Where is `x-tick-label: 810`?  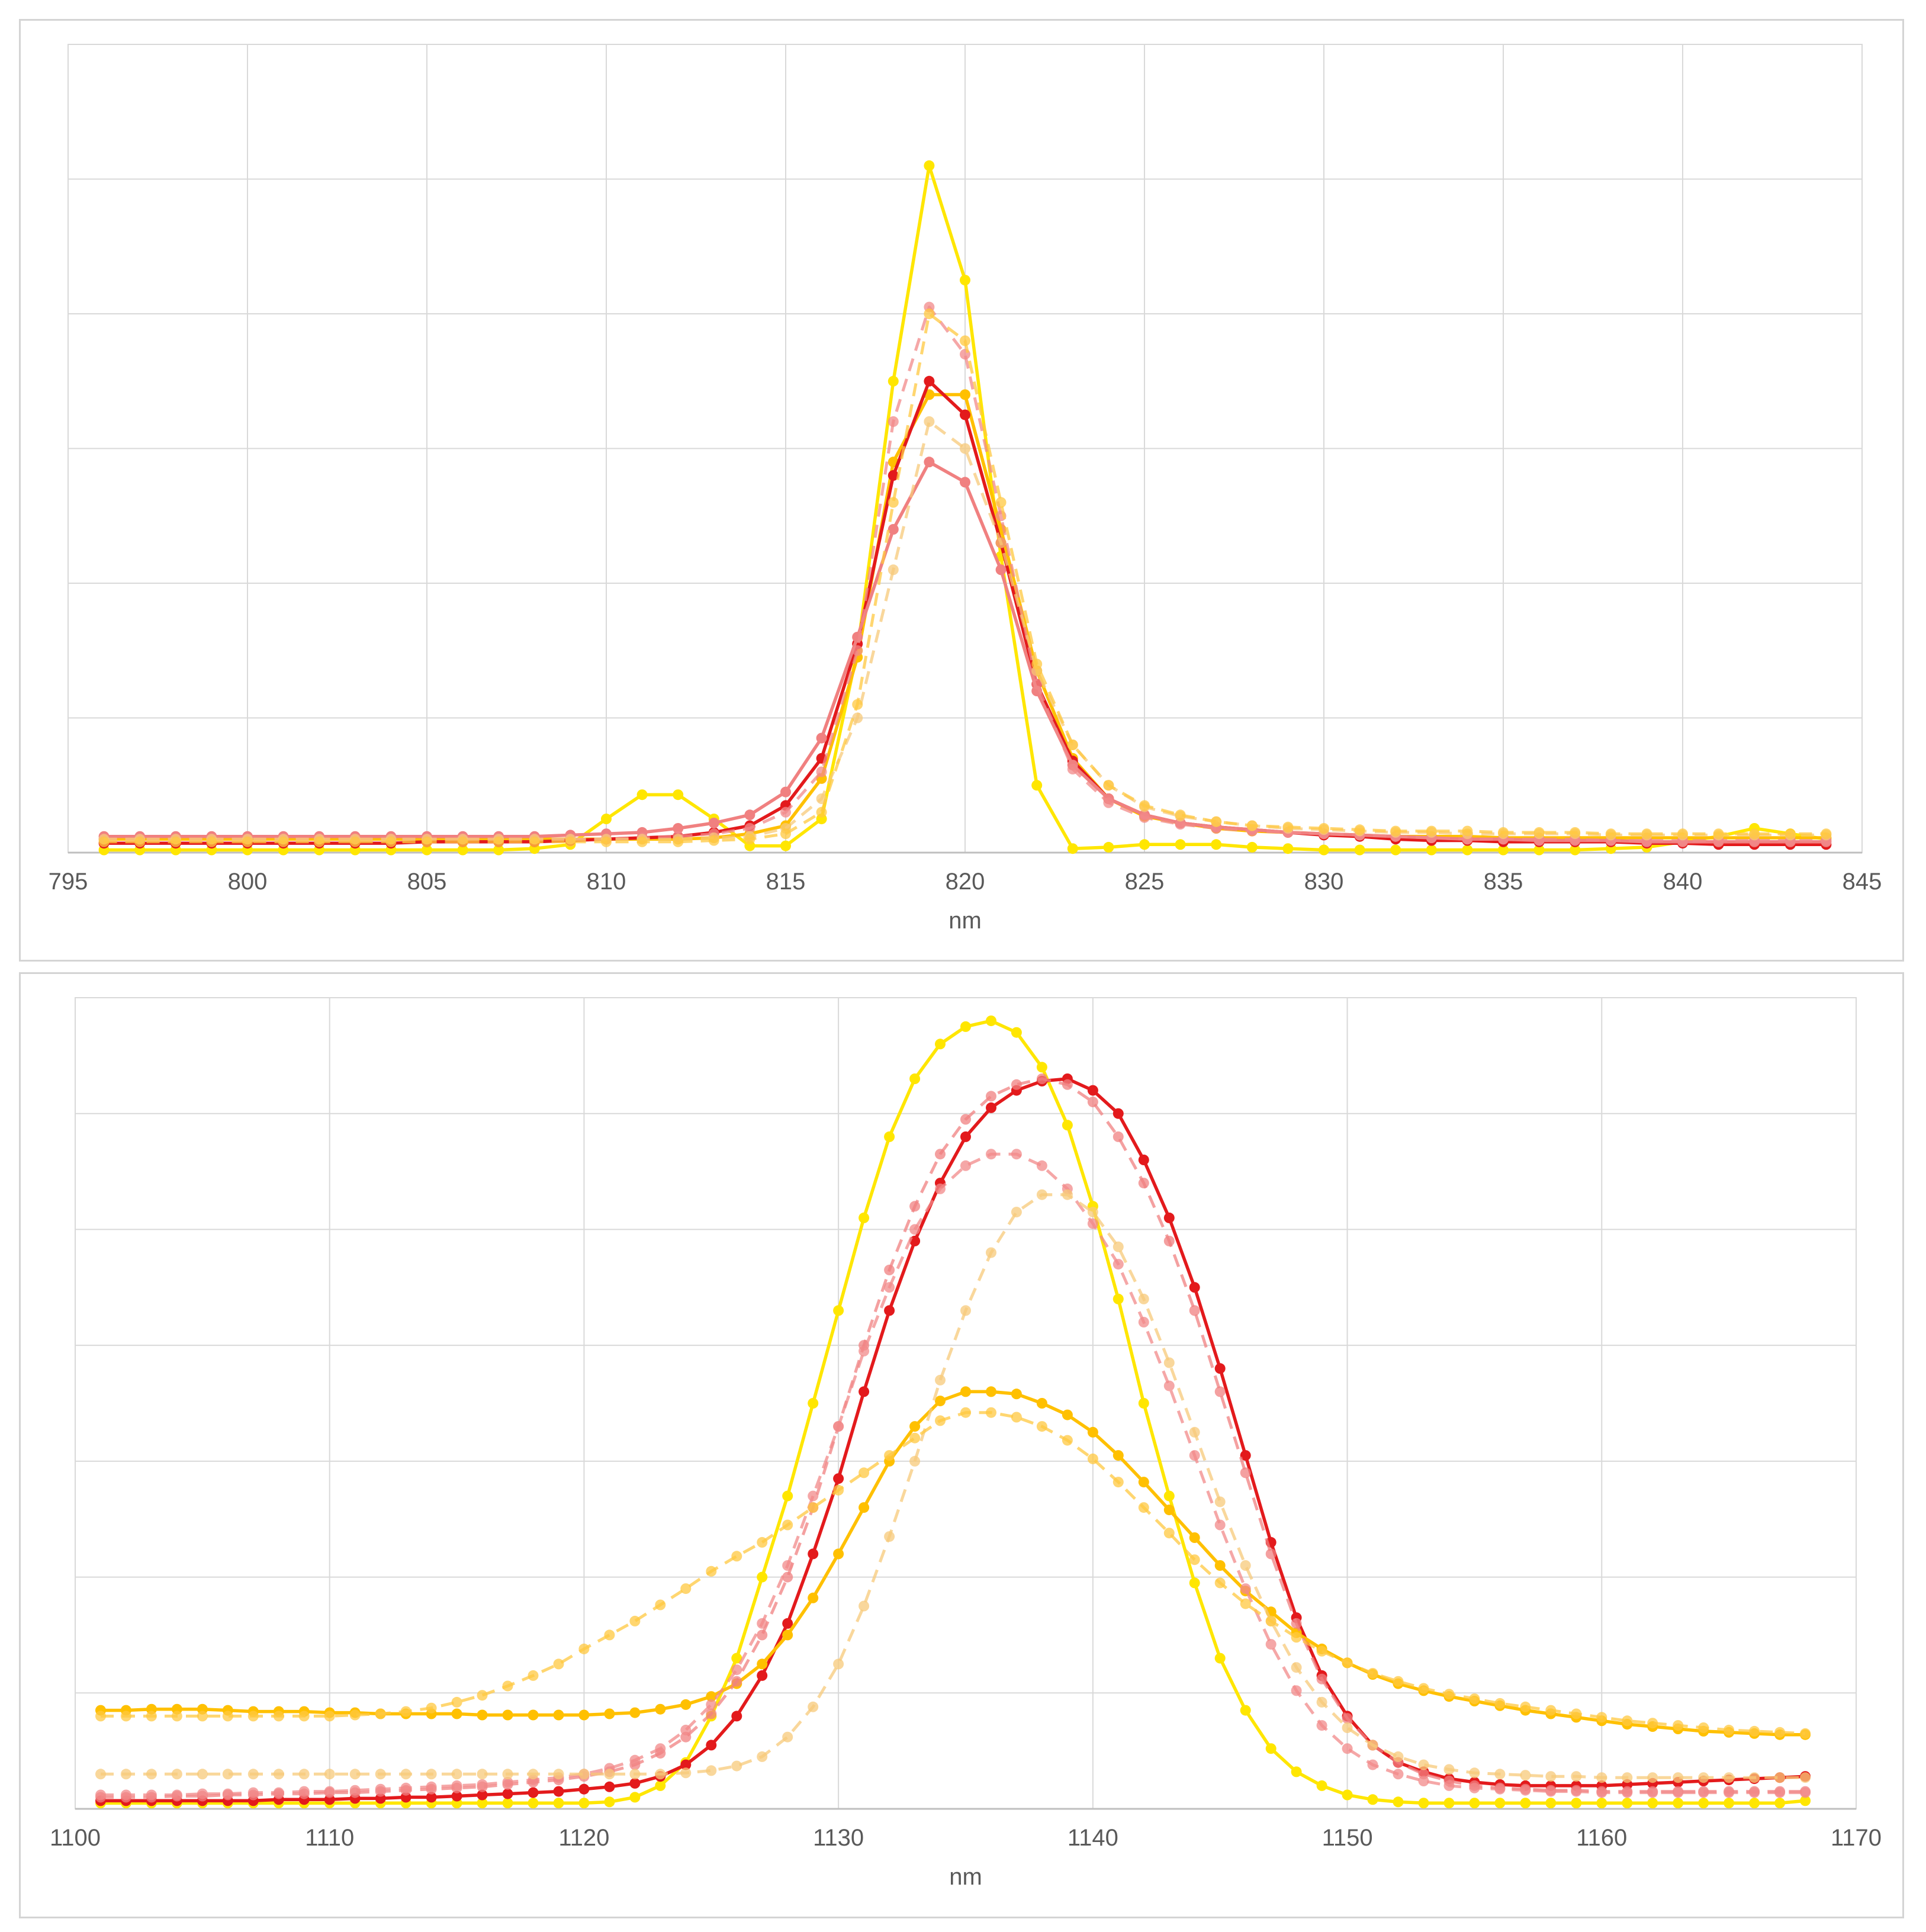
x-tick-label: 810 is located at coordinates (606, 882).